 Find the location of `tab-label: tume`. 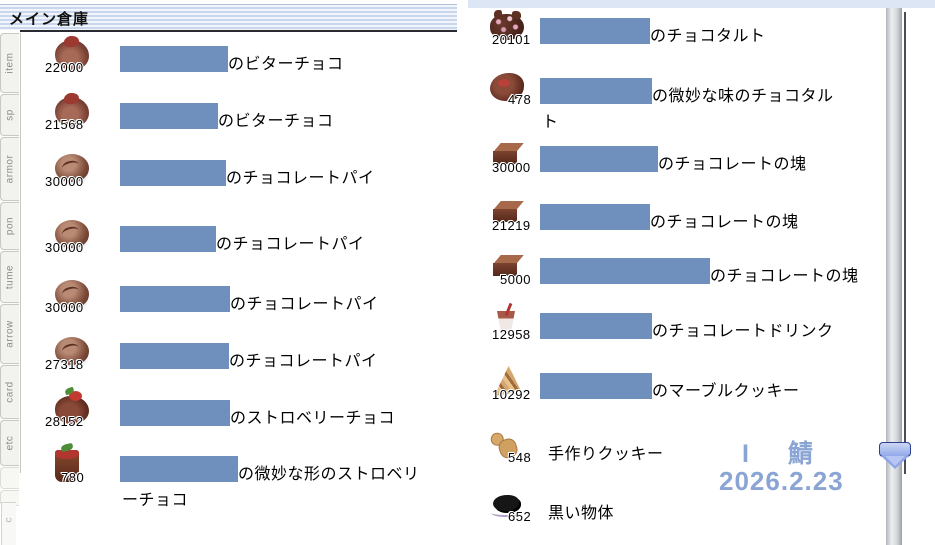

tab-label: tume is located at coordinates (10, 277).